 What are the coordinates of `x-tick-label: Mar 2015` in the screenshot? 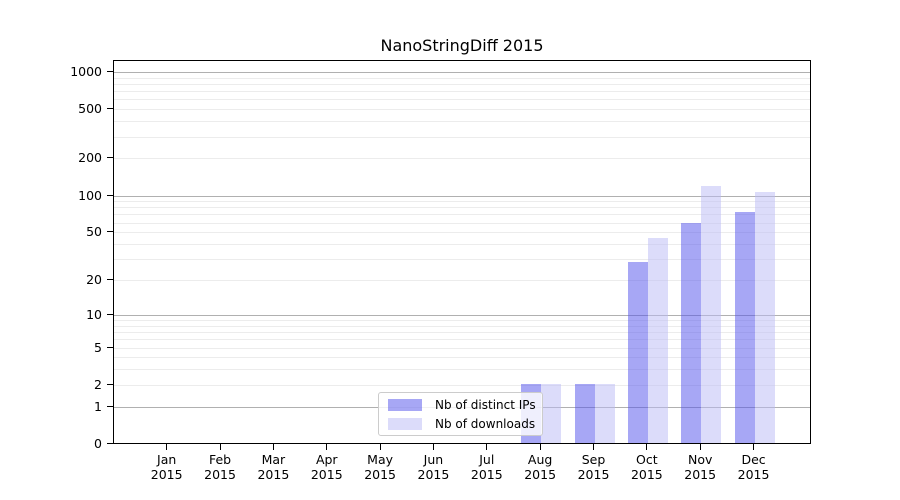 It's located at (273, 467).